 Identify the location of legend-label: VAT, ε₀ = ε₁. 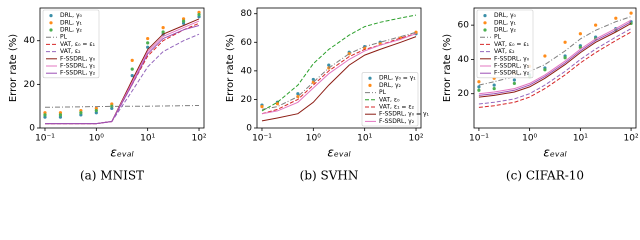
(512, 44).